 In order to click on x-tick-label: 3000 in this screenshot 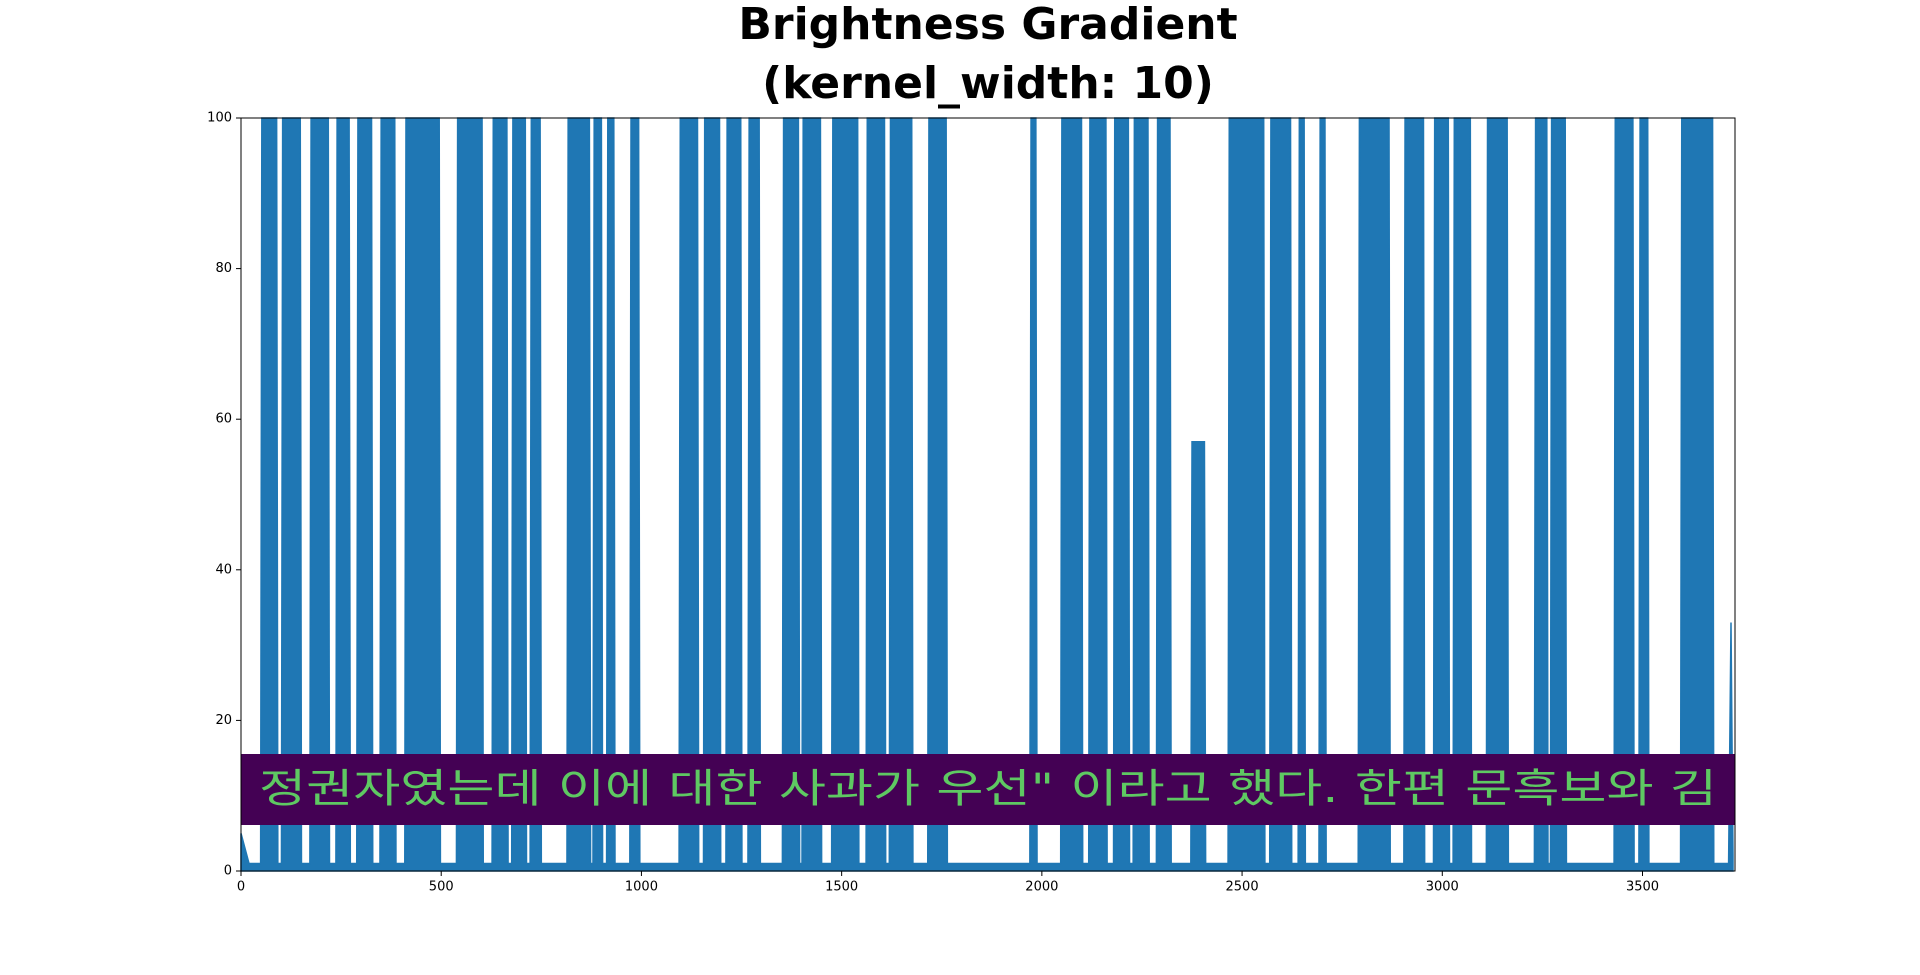, I will do `click(1442, 887)`.